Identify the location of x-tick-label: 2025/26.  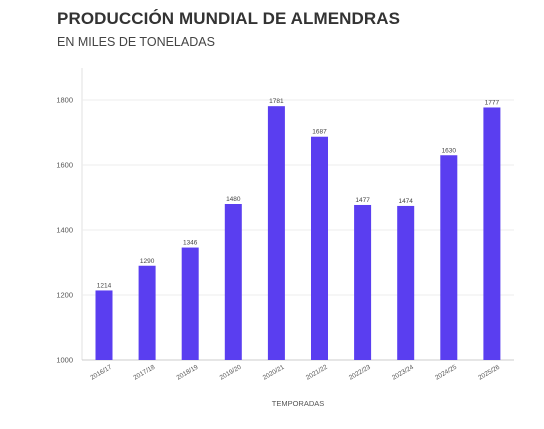
(489, 373).